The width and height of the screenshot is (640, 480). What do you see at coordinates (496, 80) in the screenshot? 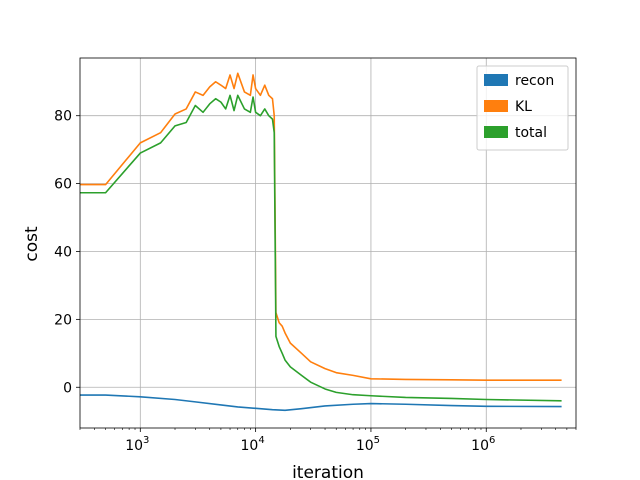
I see `legend-swatch-recon` at bounding box center [496, 80].